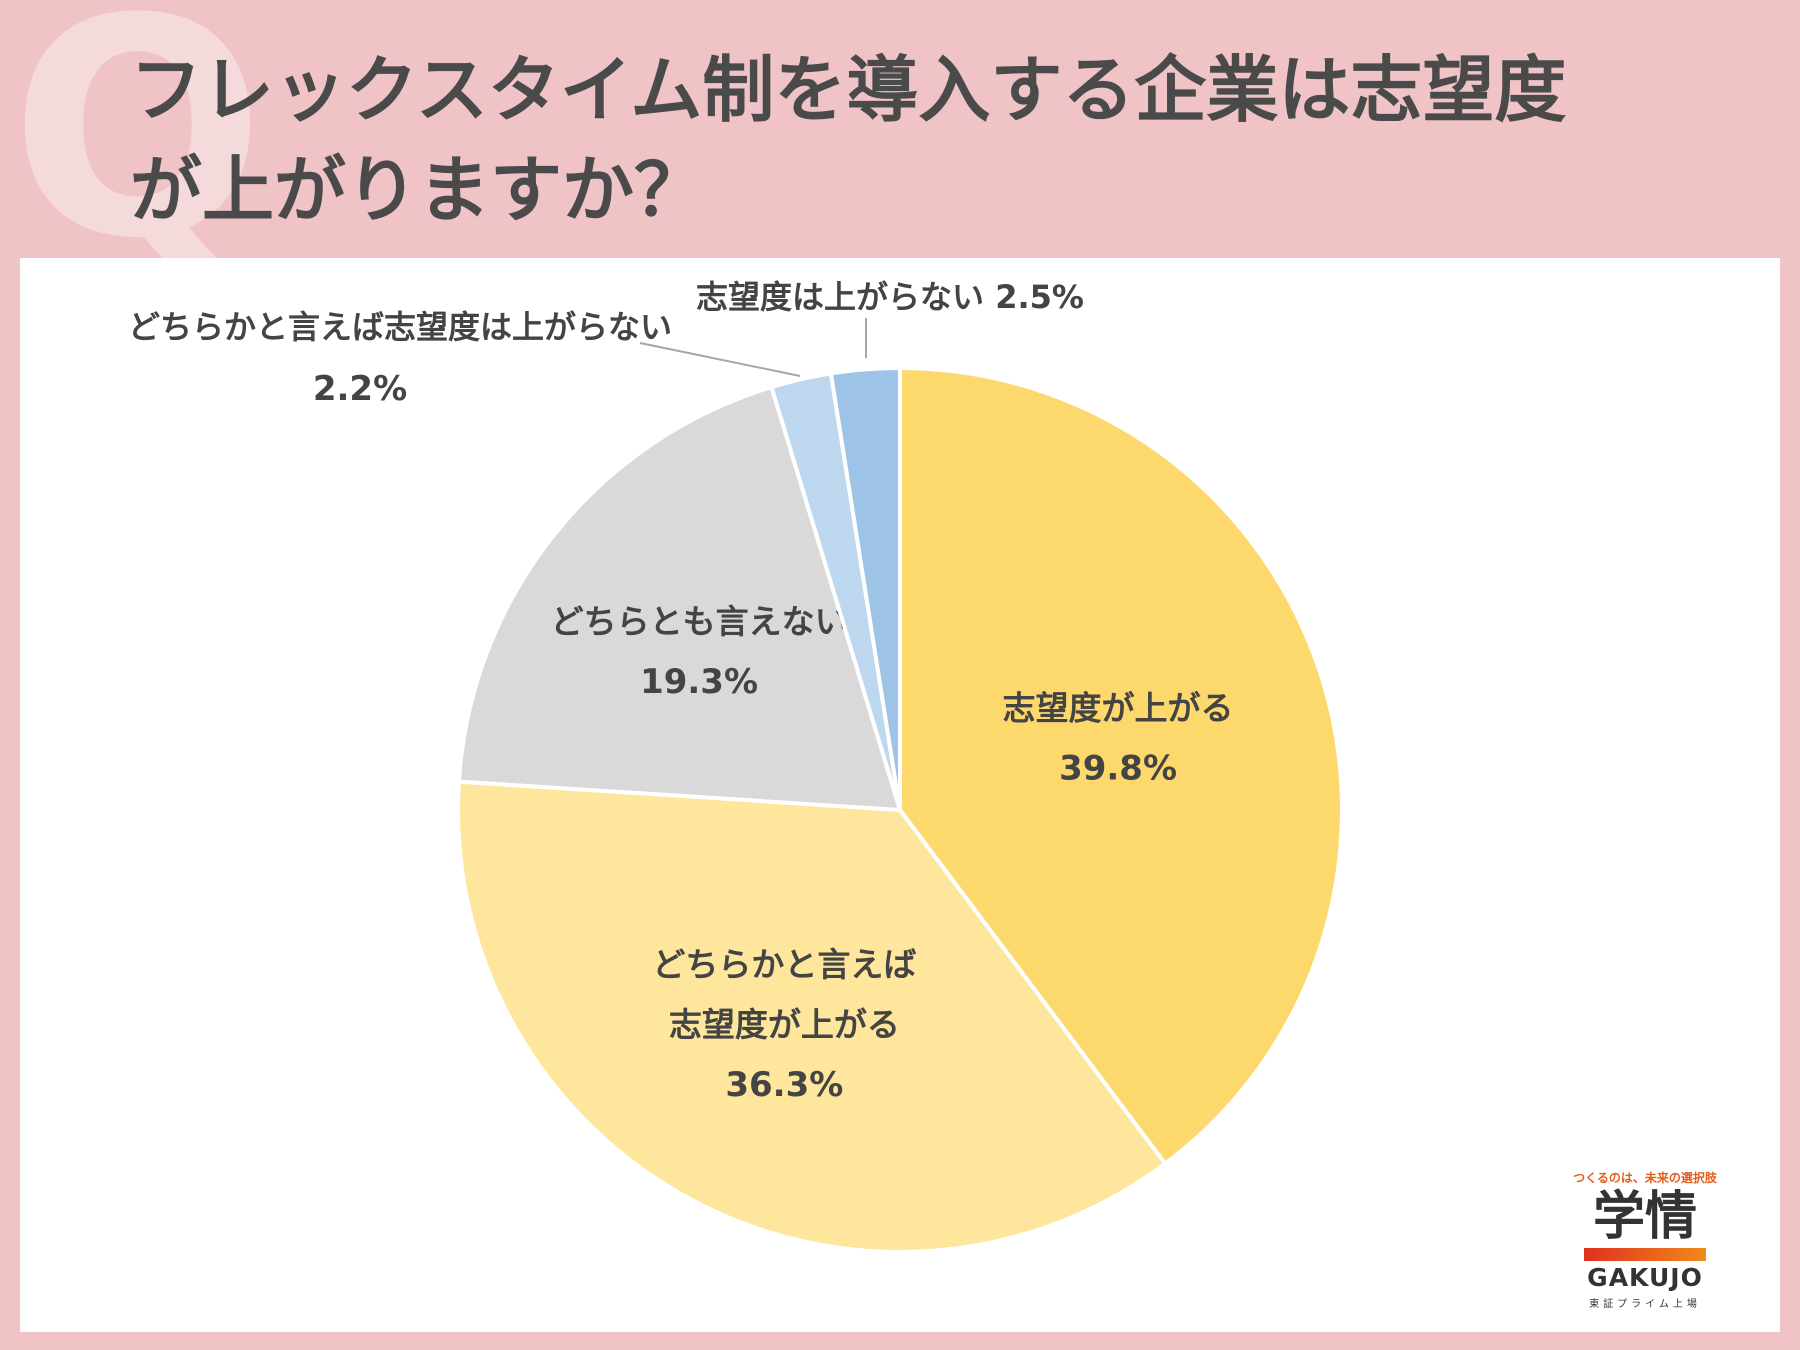 Image resolution: width=1800 pixels, height=1350 pixels. Describe the element at coordinates (1645, 1254) in the screenshot. I see `logo-bar` at that location.